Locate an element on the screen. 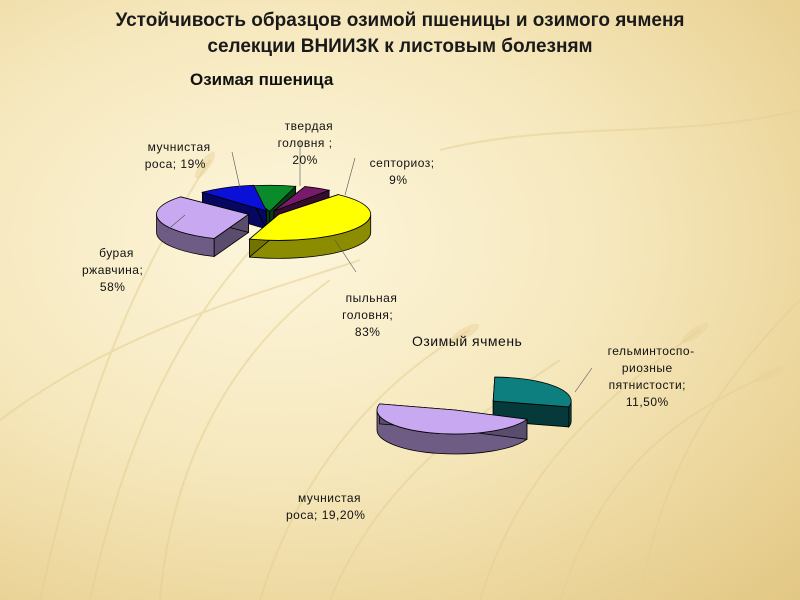 The image size is (800, 600). wheat-slice-септориоз is located at coordinates (302, 199).